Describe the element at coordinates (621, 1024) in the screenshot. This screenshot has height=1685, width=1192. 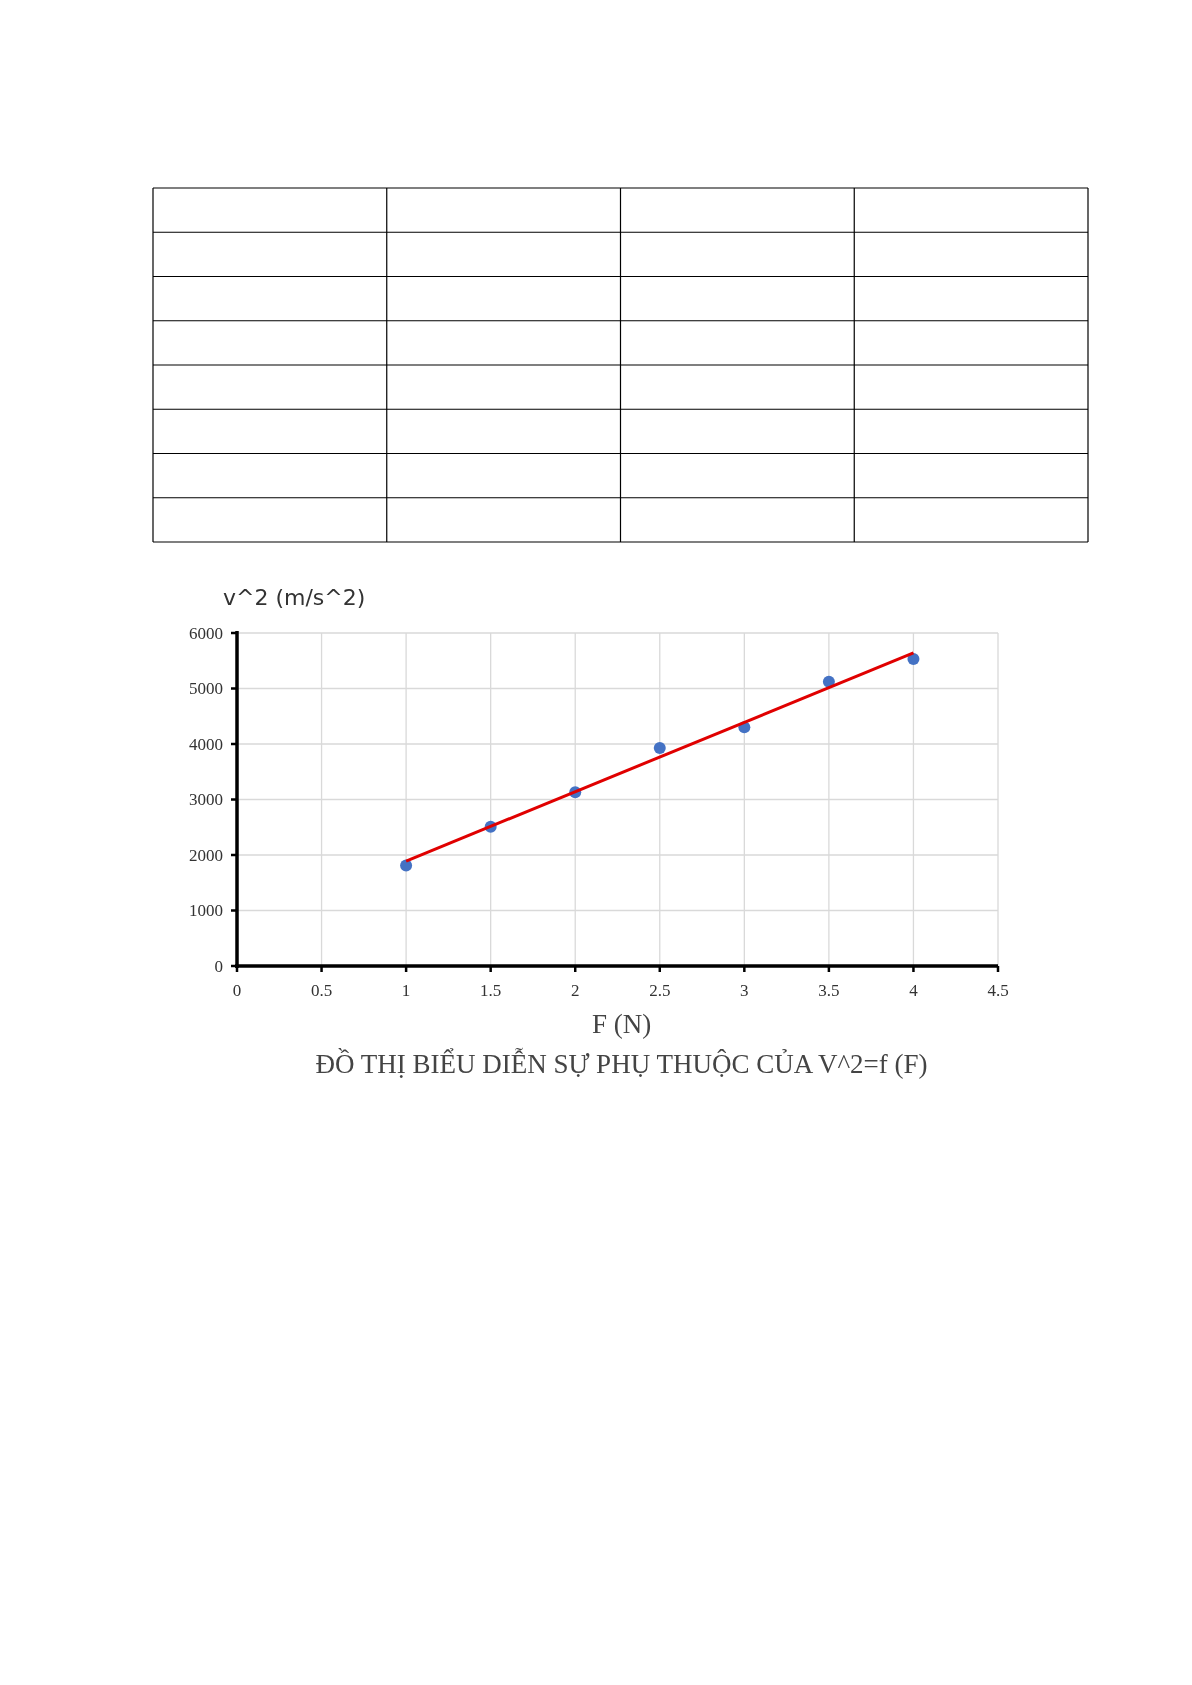
I see `x-axis-title: F (N)` at that location.